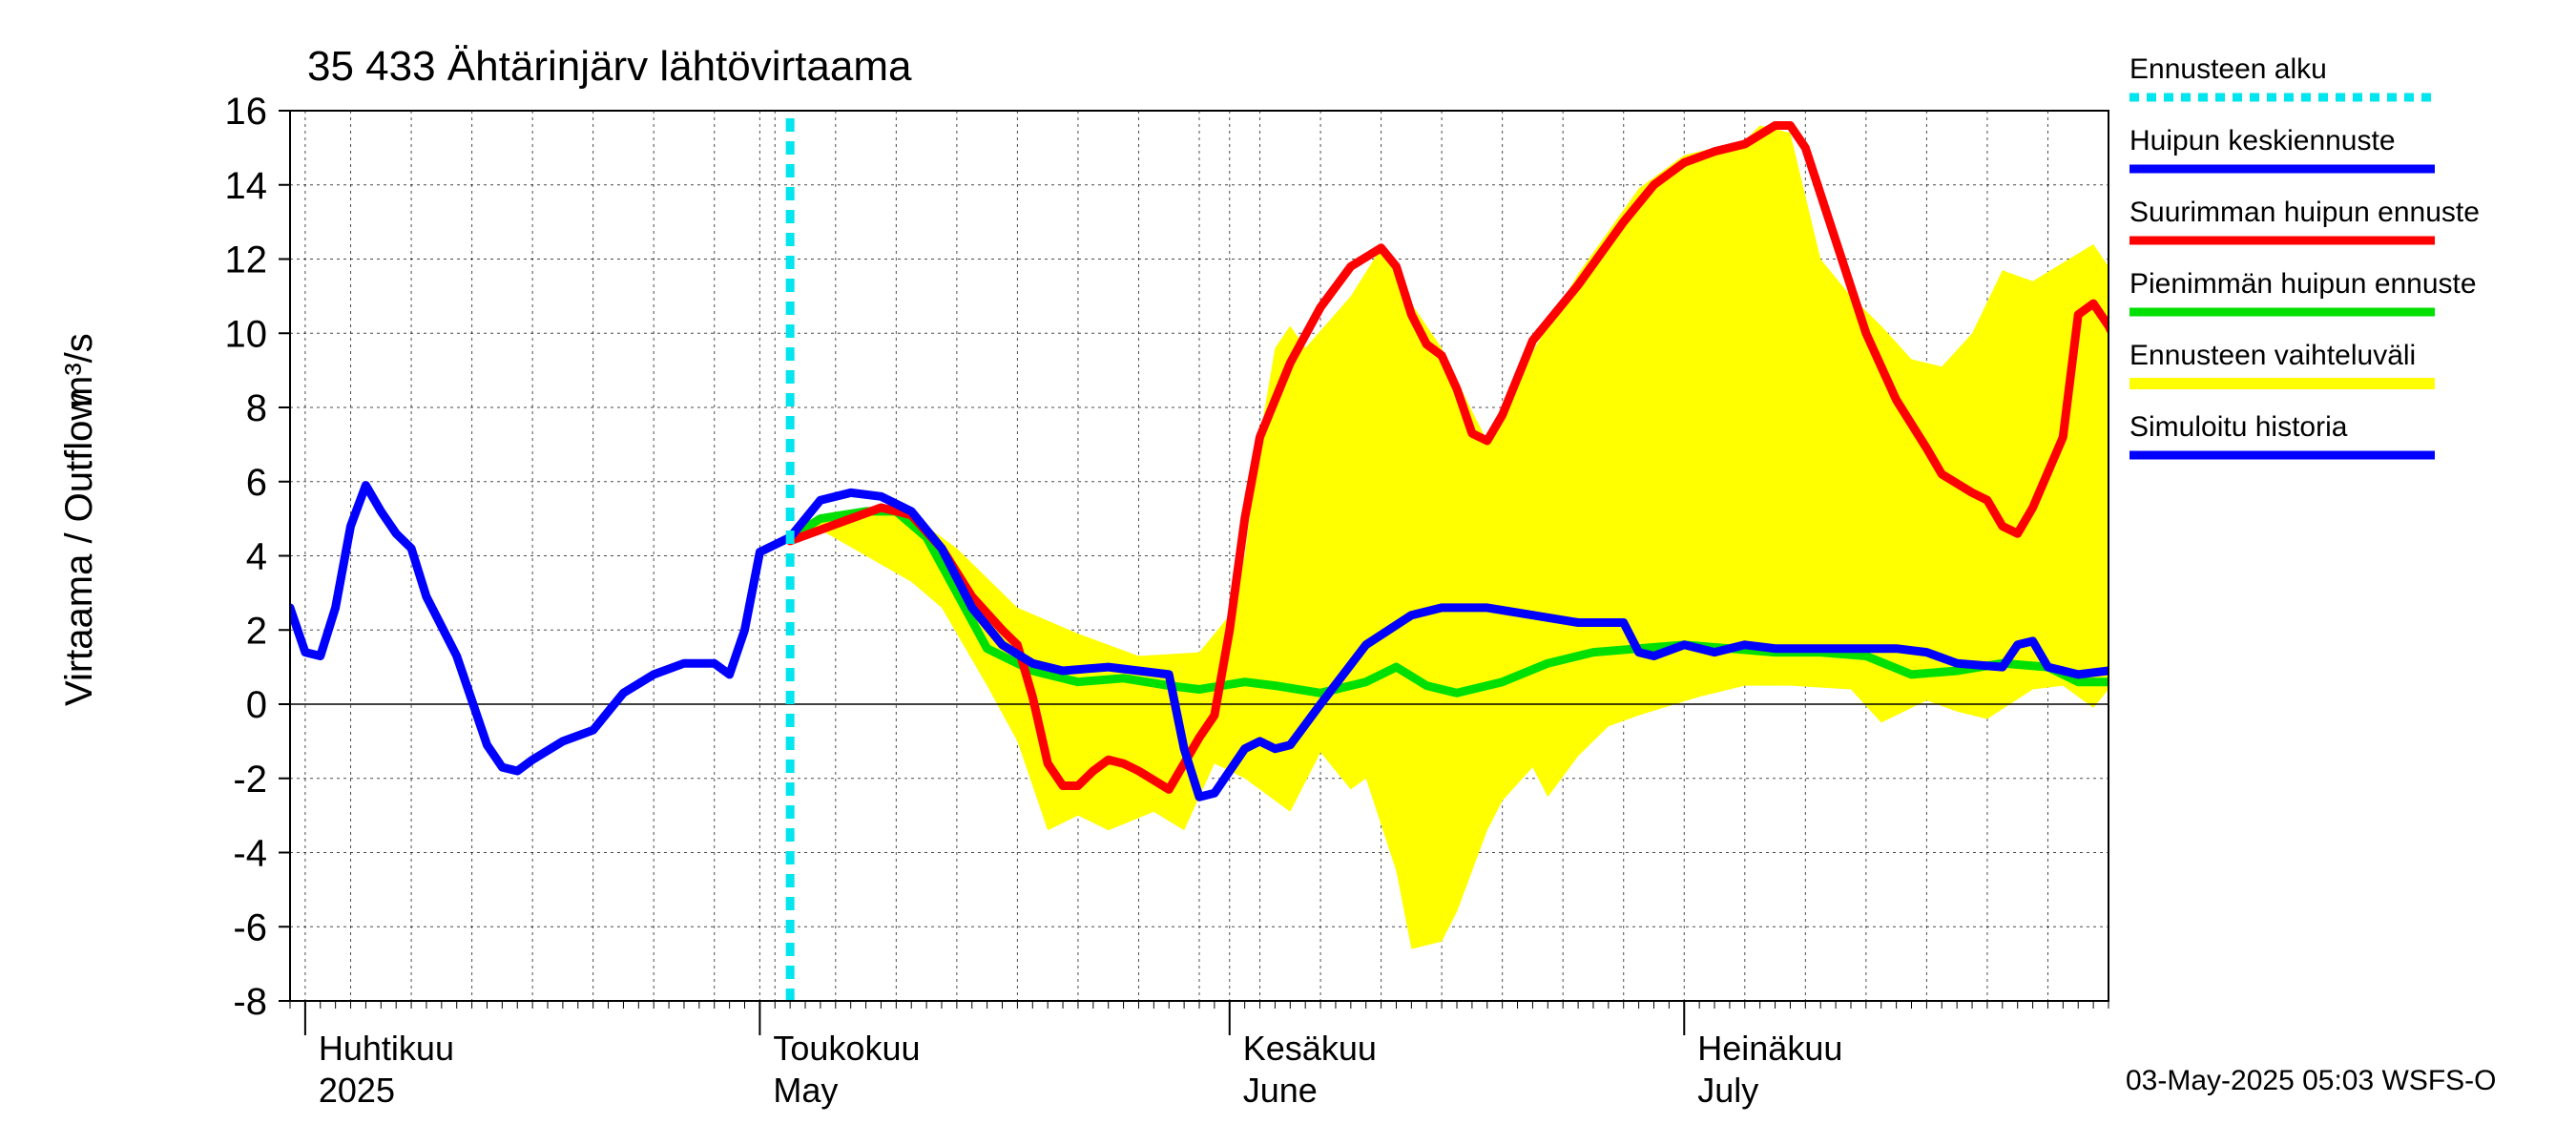  I want to click on legend-label-forecast_start: Ennusteen alku, so click(2228, 69).